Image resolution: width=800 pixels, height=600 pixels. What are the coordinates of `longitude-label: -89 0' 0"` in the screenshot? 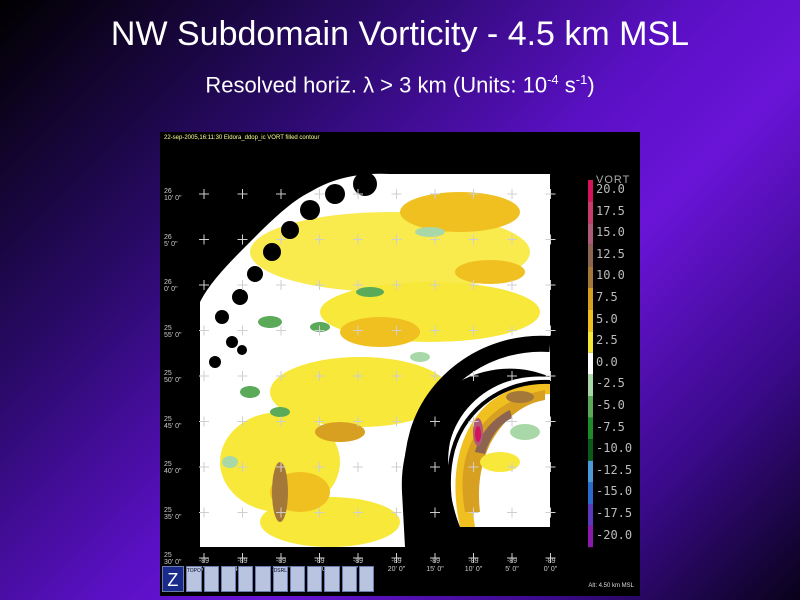 It's located at (550, 565).